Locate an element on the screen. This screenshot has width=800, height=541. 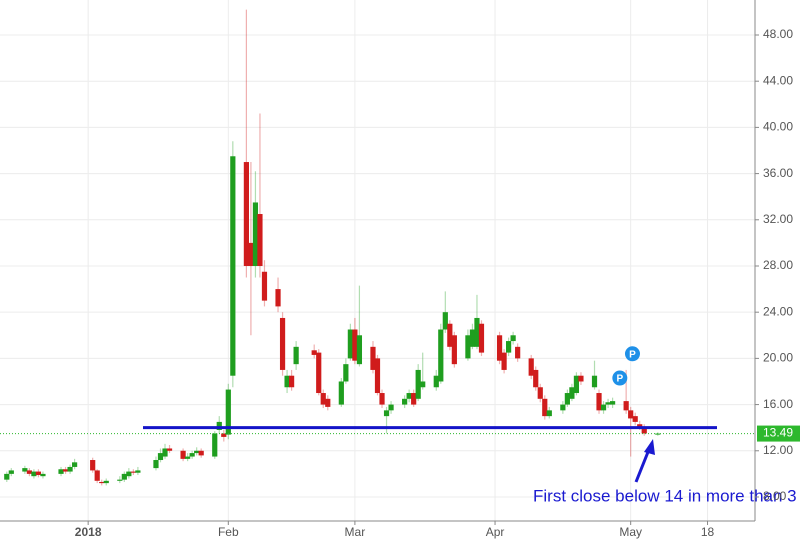
y-tick-label: 36.00 is located at coordinates (778, 173).